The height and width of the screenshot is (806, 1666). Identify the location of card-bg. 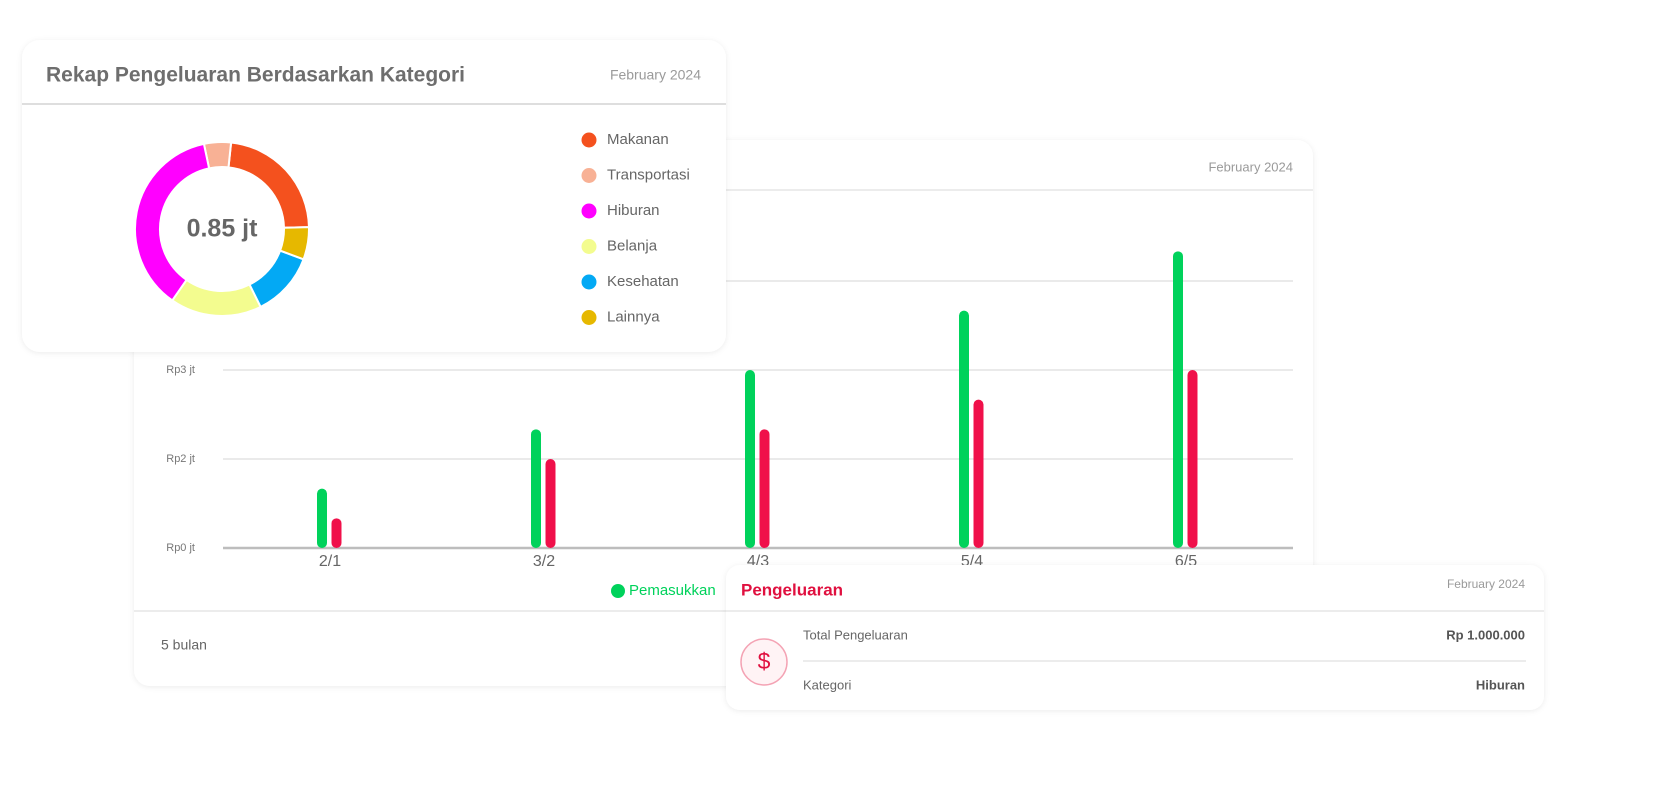
(1135, 637).